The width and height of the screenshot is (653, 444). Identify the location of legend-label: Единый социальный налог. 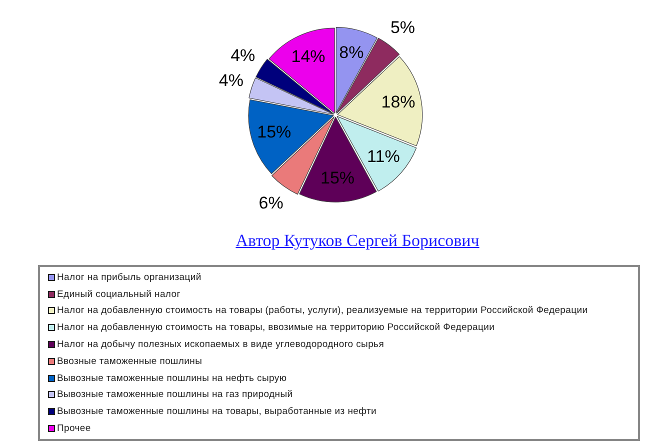
(118, 294).